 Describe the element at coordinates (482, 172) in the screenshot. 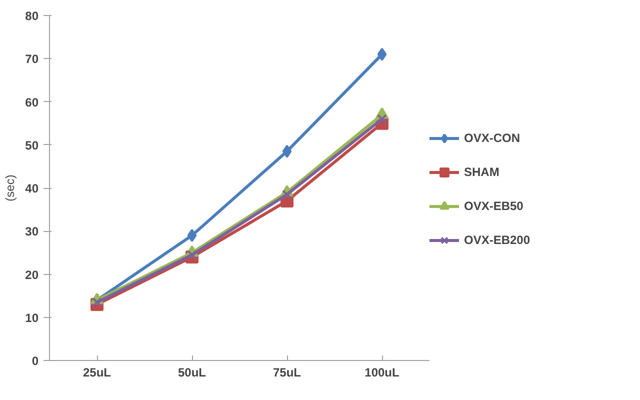

I see `legend-label: SHAM` at that location.